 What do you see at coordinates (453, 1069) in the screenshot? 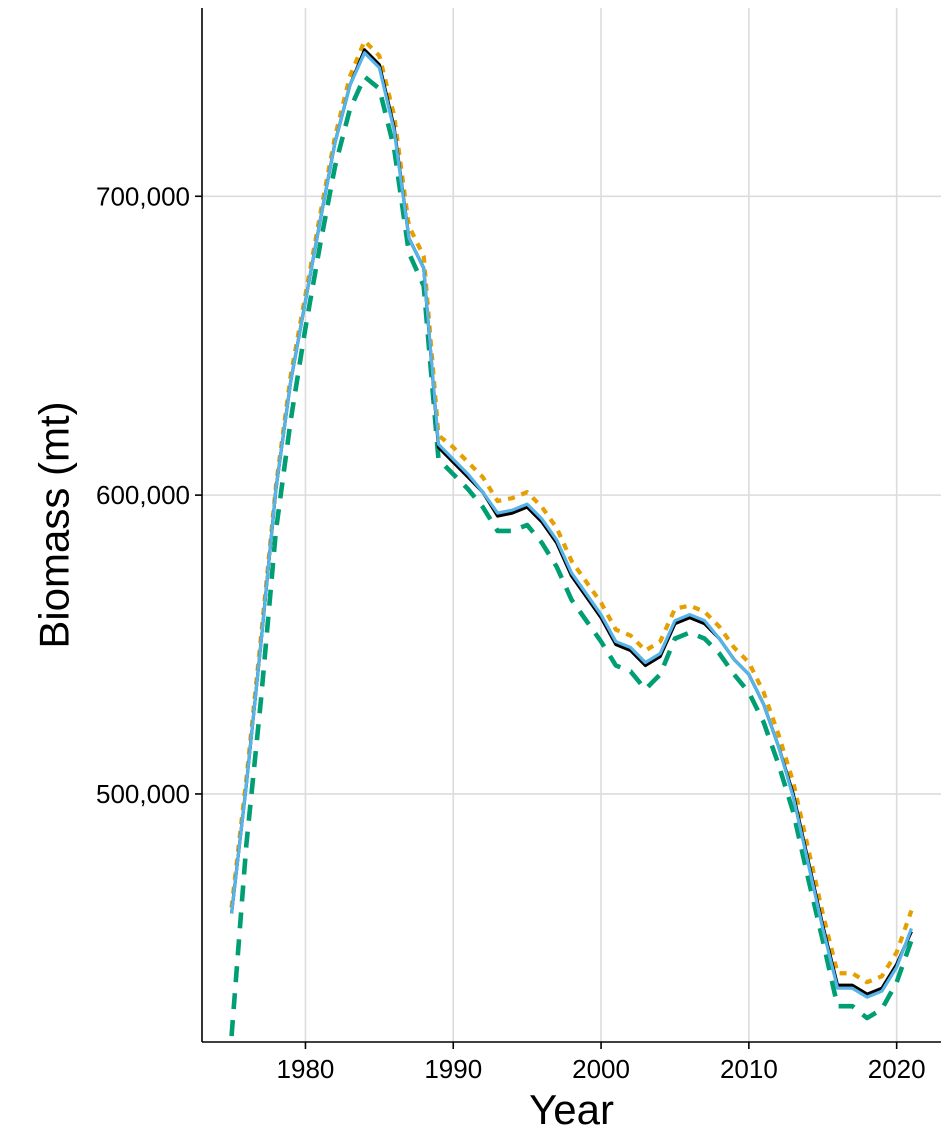
I see `x-tick-label: 1990` at bounding box center [453, 1069].